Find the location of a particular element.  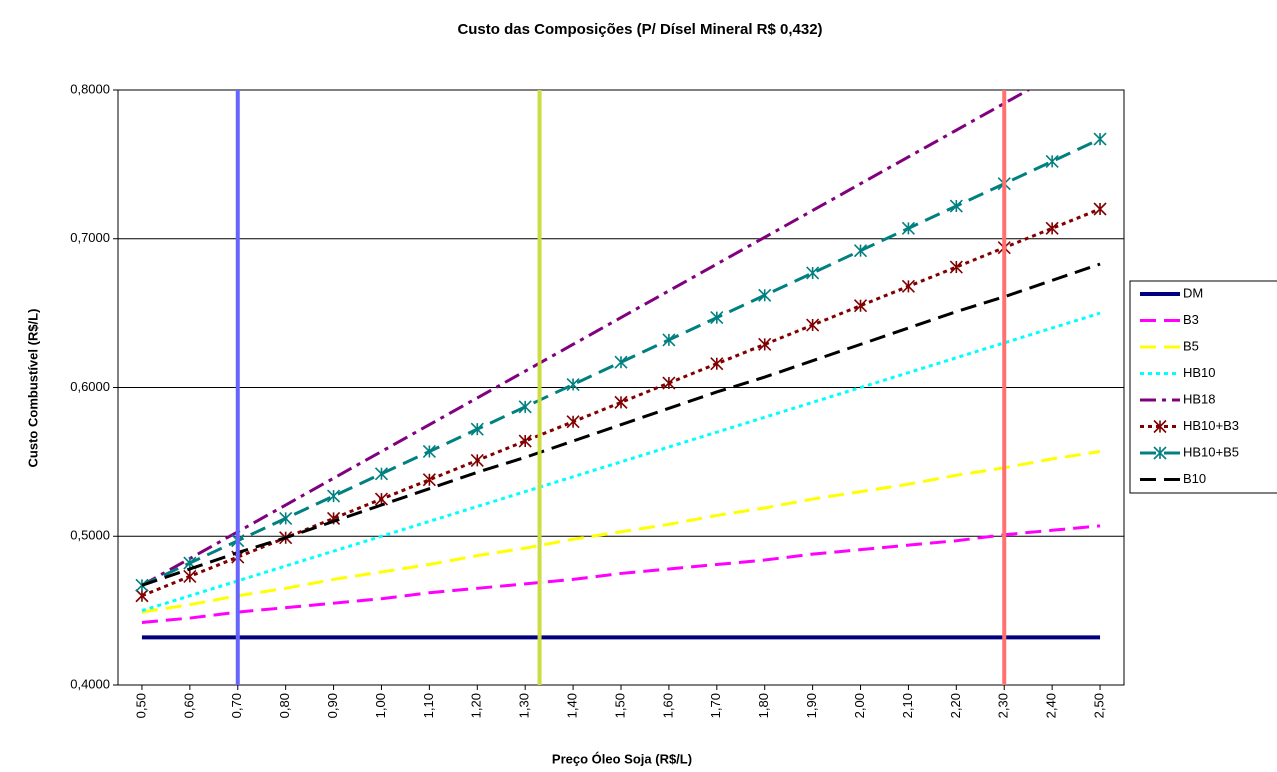

legend-label: B3 is located at coordinates (1191, 319).